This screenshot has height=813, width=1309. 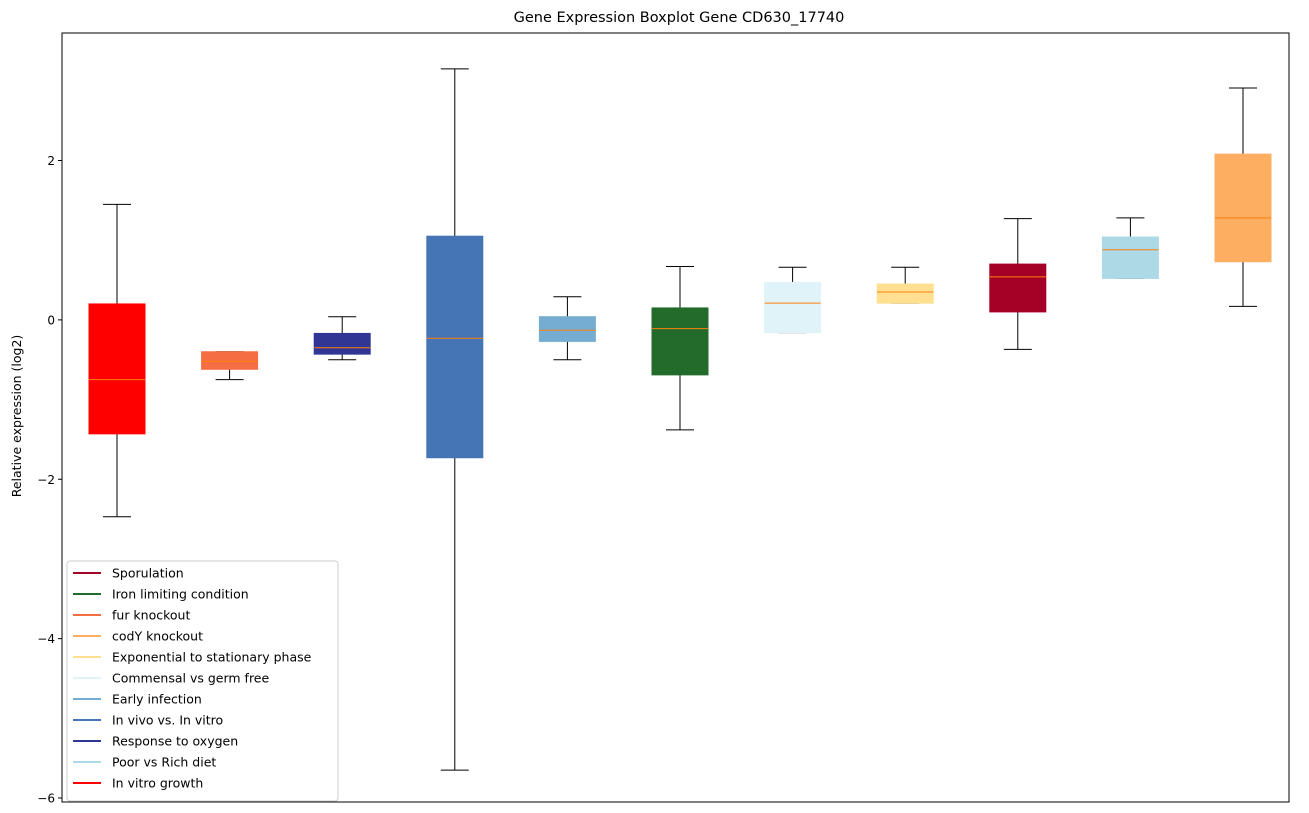 I want to click on box-response-to-oxygen, so click(x=342, y=338).